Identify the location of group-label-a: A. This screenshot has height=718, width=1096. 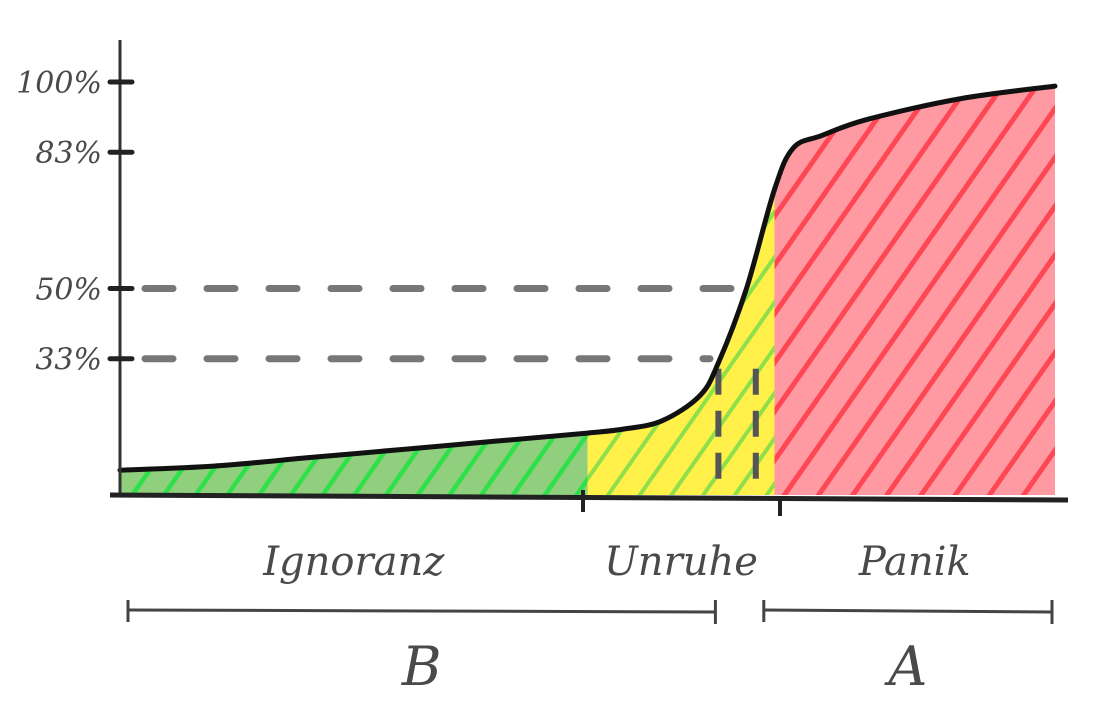
(905, 666).